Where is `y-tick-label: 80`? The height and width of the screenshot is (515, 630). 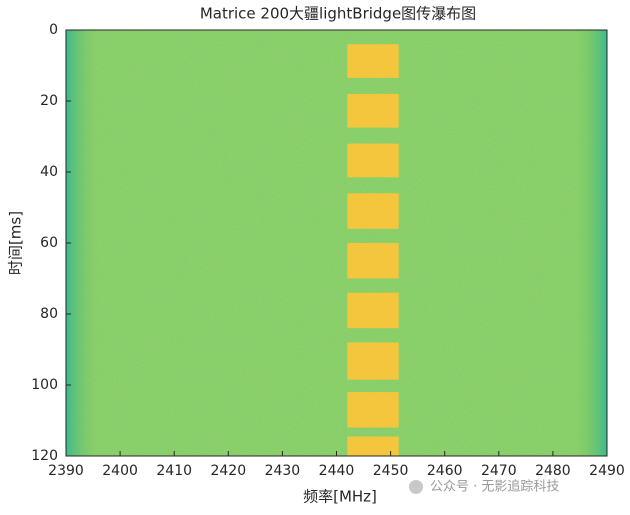
y-tick-label: 80 is located at coordinates (49, 314).